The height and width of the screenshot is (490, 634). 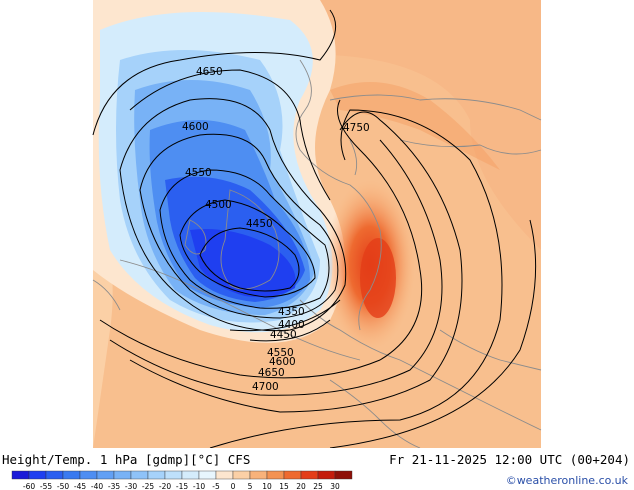 I want to click on legend-tick-label: -35, so click(x=114, y=486).